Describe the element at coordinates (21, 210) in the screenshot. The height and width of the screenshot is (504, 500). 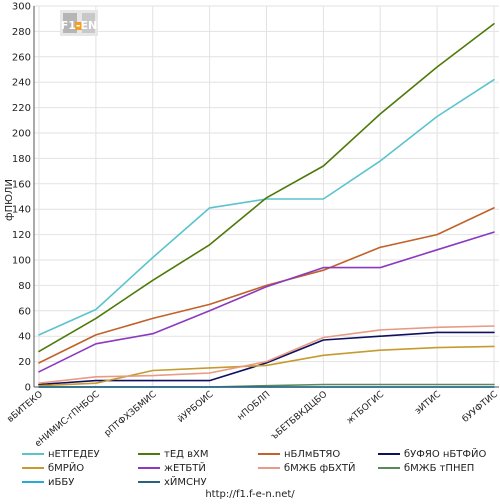
I see `y-tick-label: 140` at that location.